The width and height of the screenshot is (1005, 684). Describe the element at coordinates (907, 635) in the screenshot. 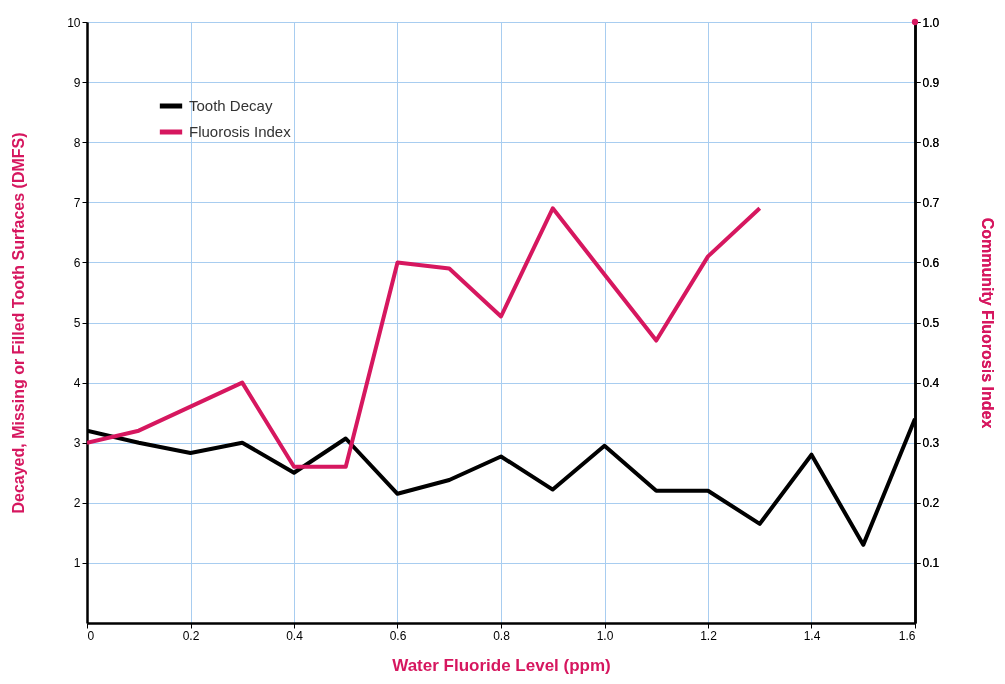

I see `x-tick-label: 1.6` at that location.